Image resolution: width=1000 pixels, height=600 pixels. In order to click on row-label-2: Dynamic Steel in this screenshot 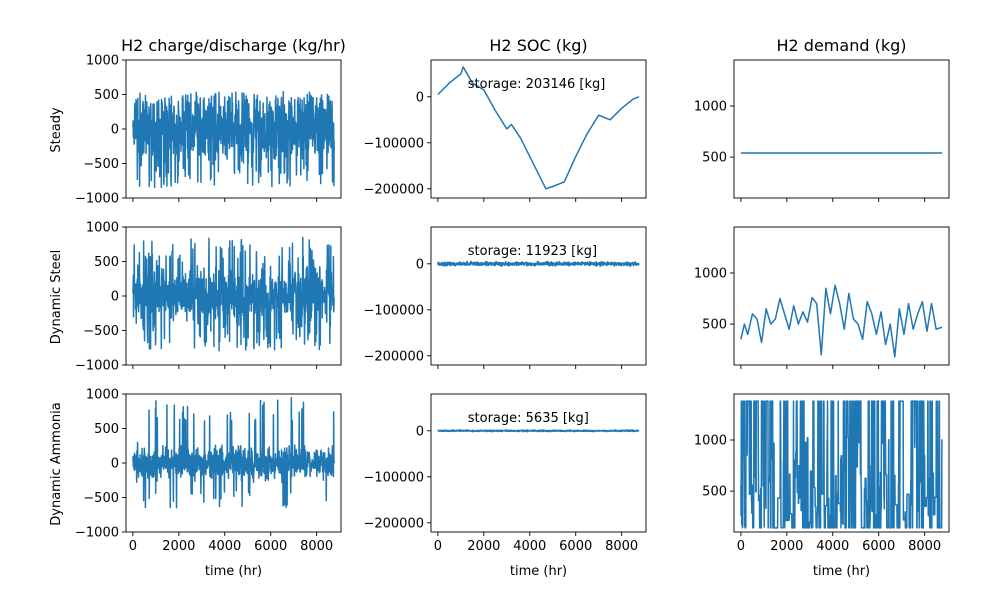, I will do `click(56, 297)`.